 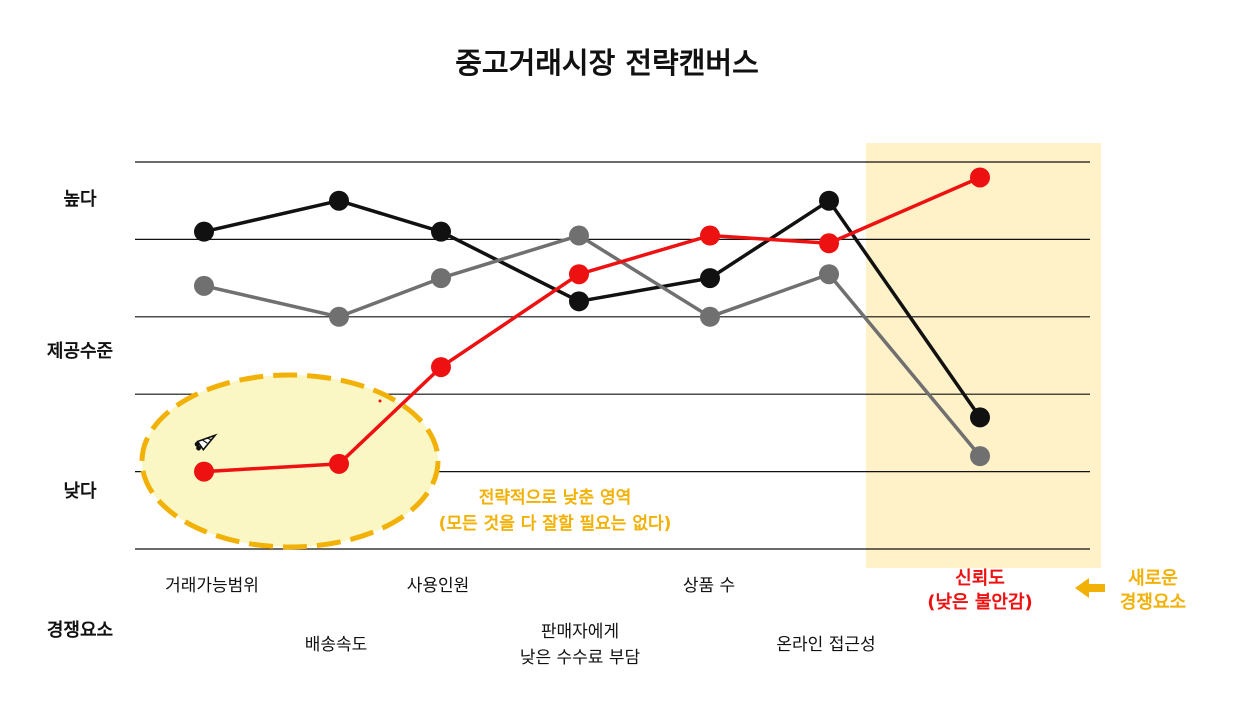 What do you see at coordinates (206, 442) in the screenshot?
I see `carrot-icon` at bounding box center [206, 442].